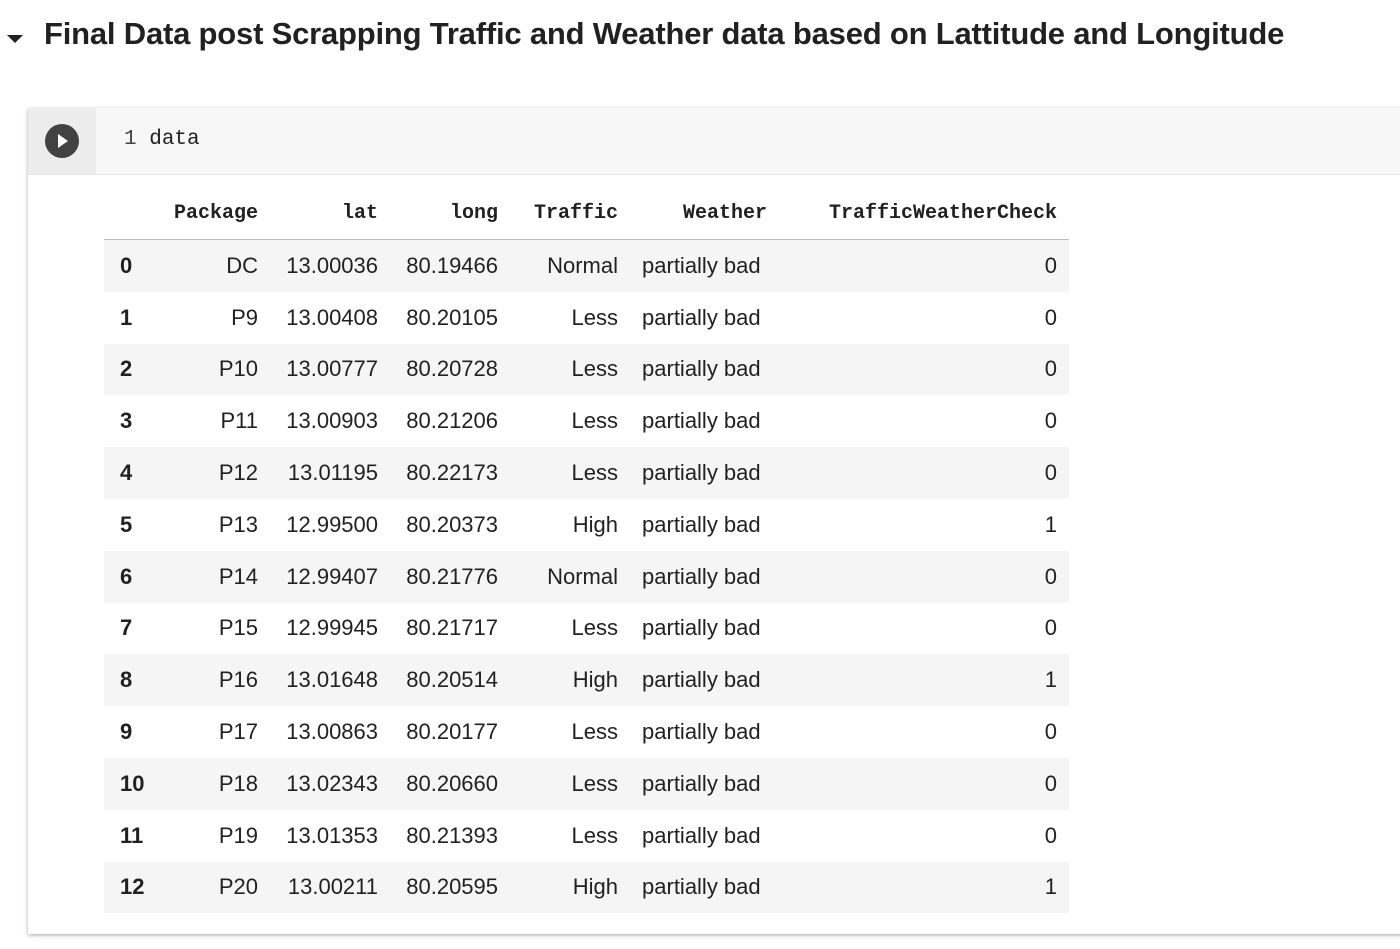 Image resolution: width=1400 pixels, height=949 pixels. Describe the element at coordinates (216, 732) in the screenshot. I see `cell-package: P17` at that location.